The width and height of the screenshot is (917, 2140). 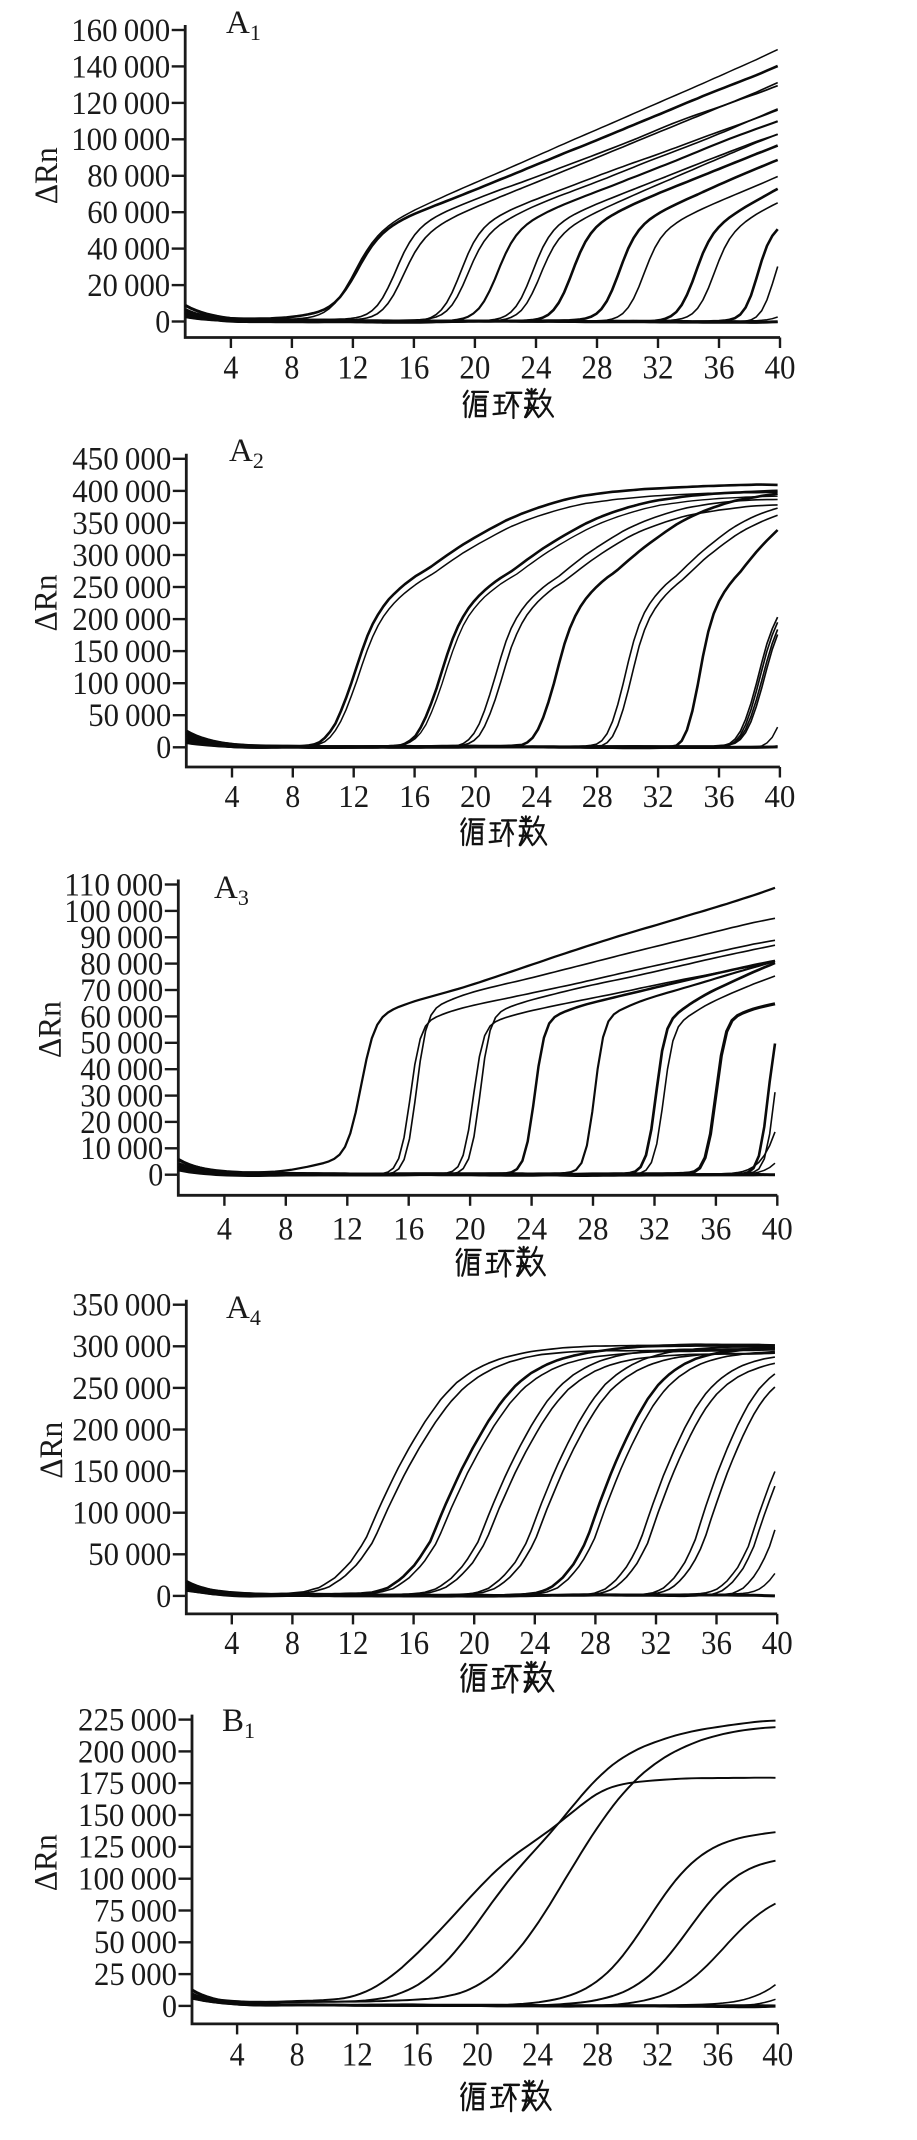 What do you see at coordinates (121, 938) in the screenshot?
I see `svg-text: 90 000` at bounding box center [121, 938].